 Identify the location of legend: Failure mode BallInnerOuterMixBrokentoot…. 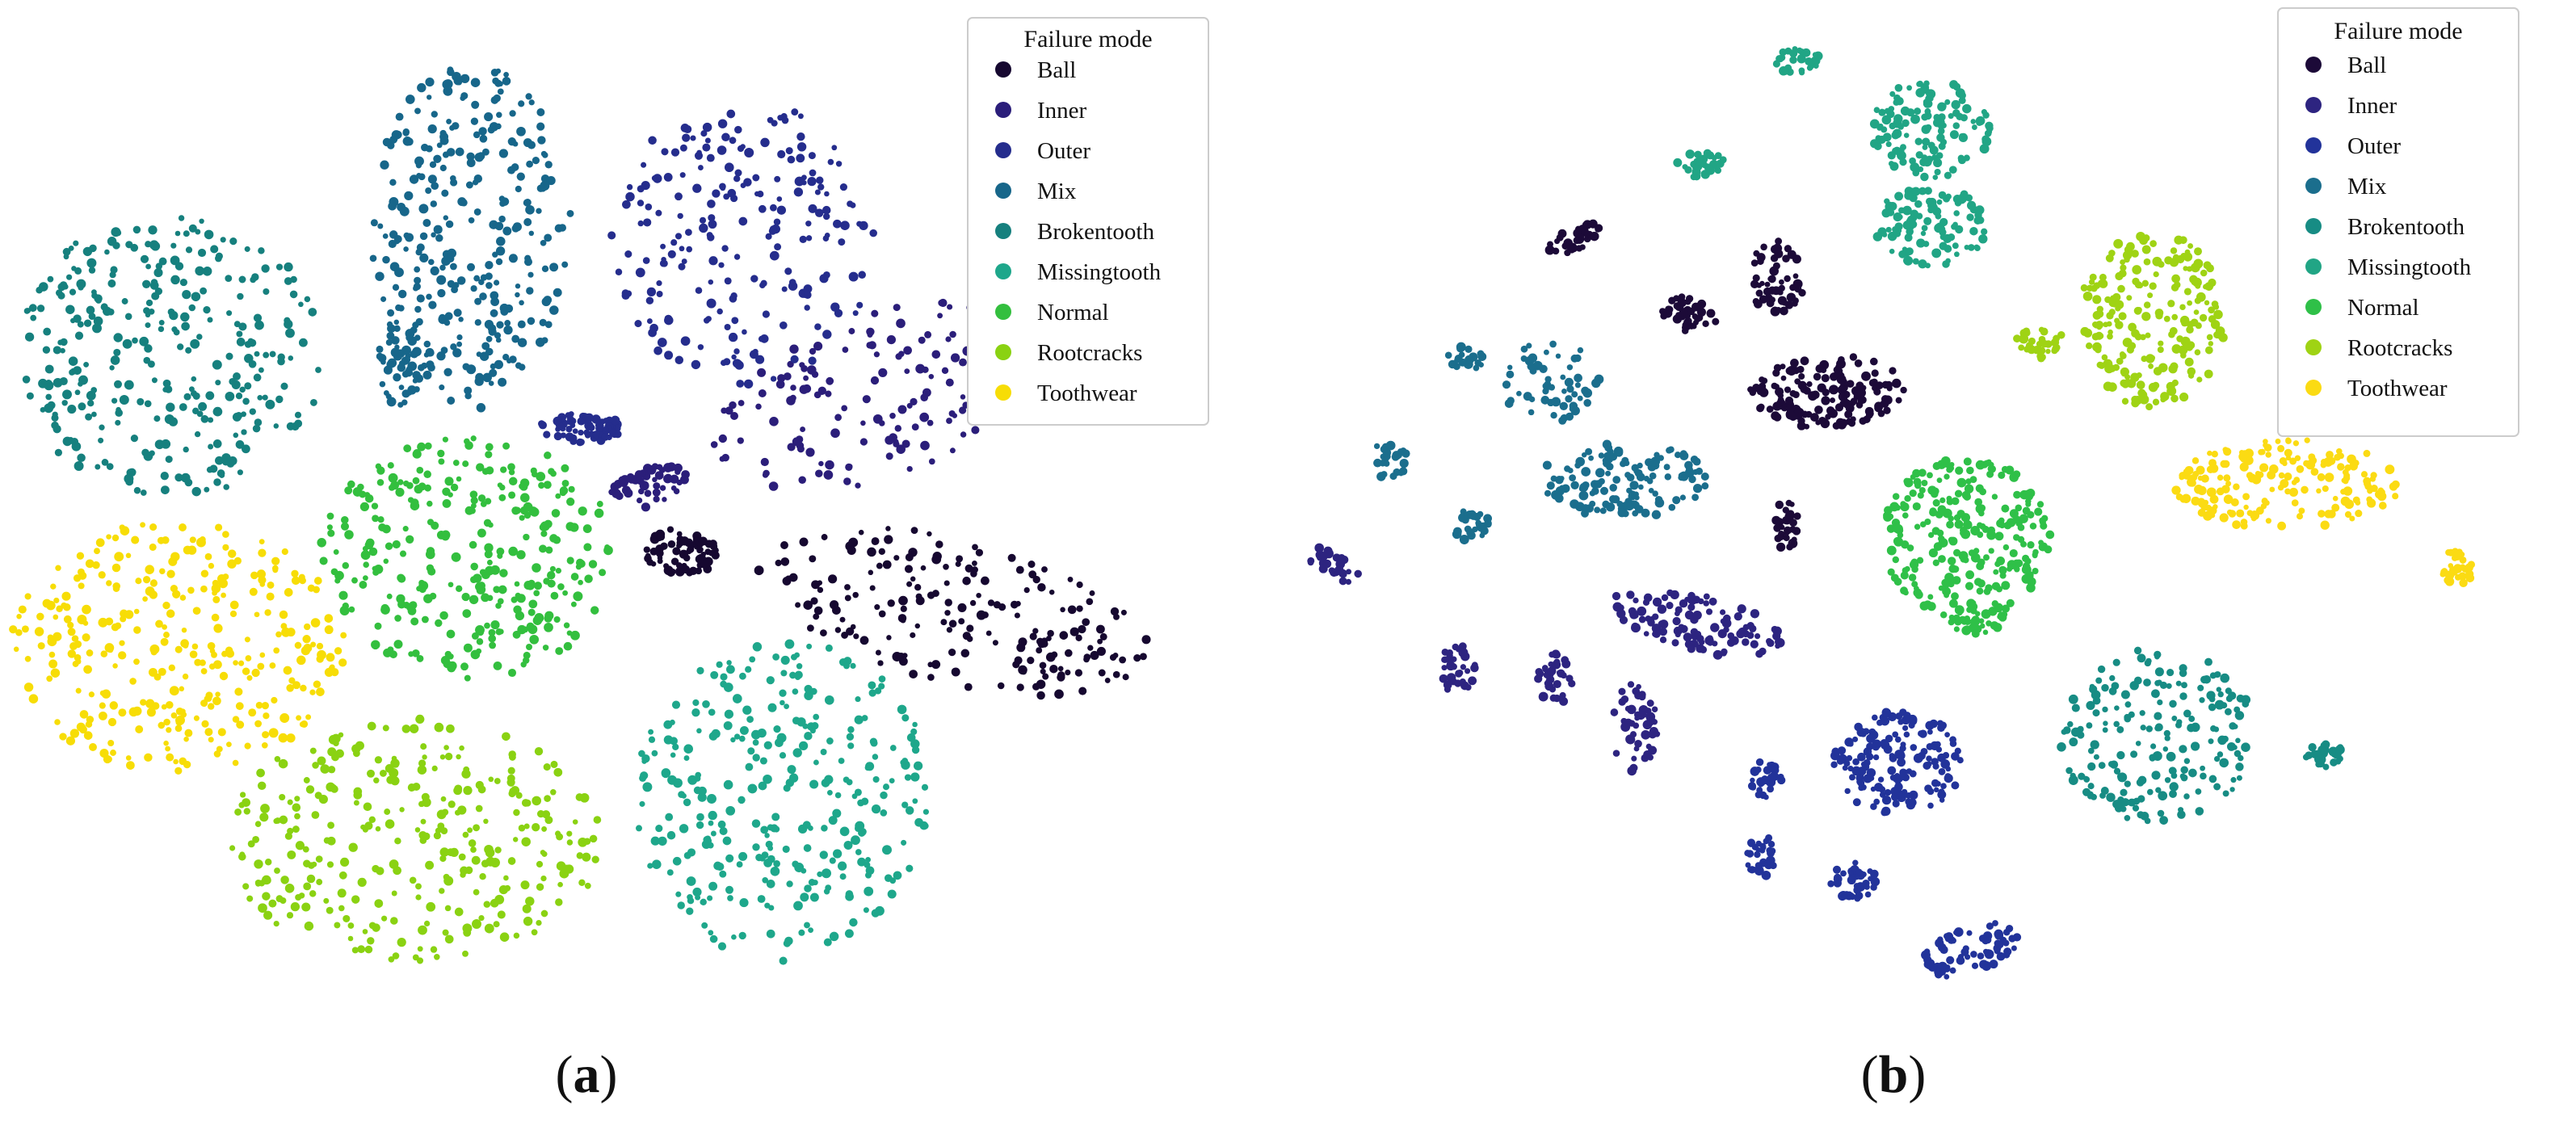
(1088, 221).